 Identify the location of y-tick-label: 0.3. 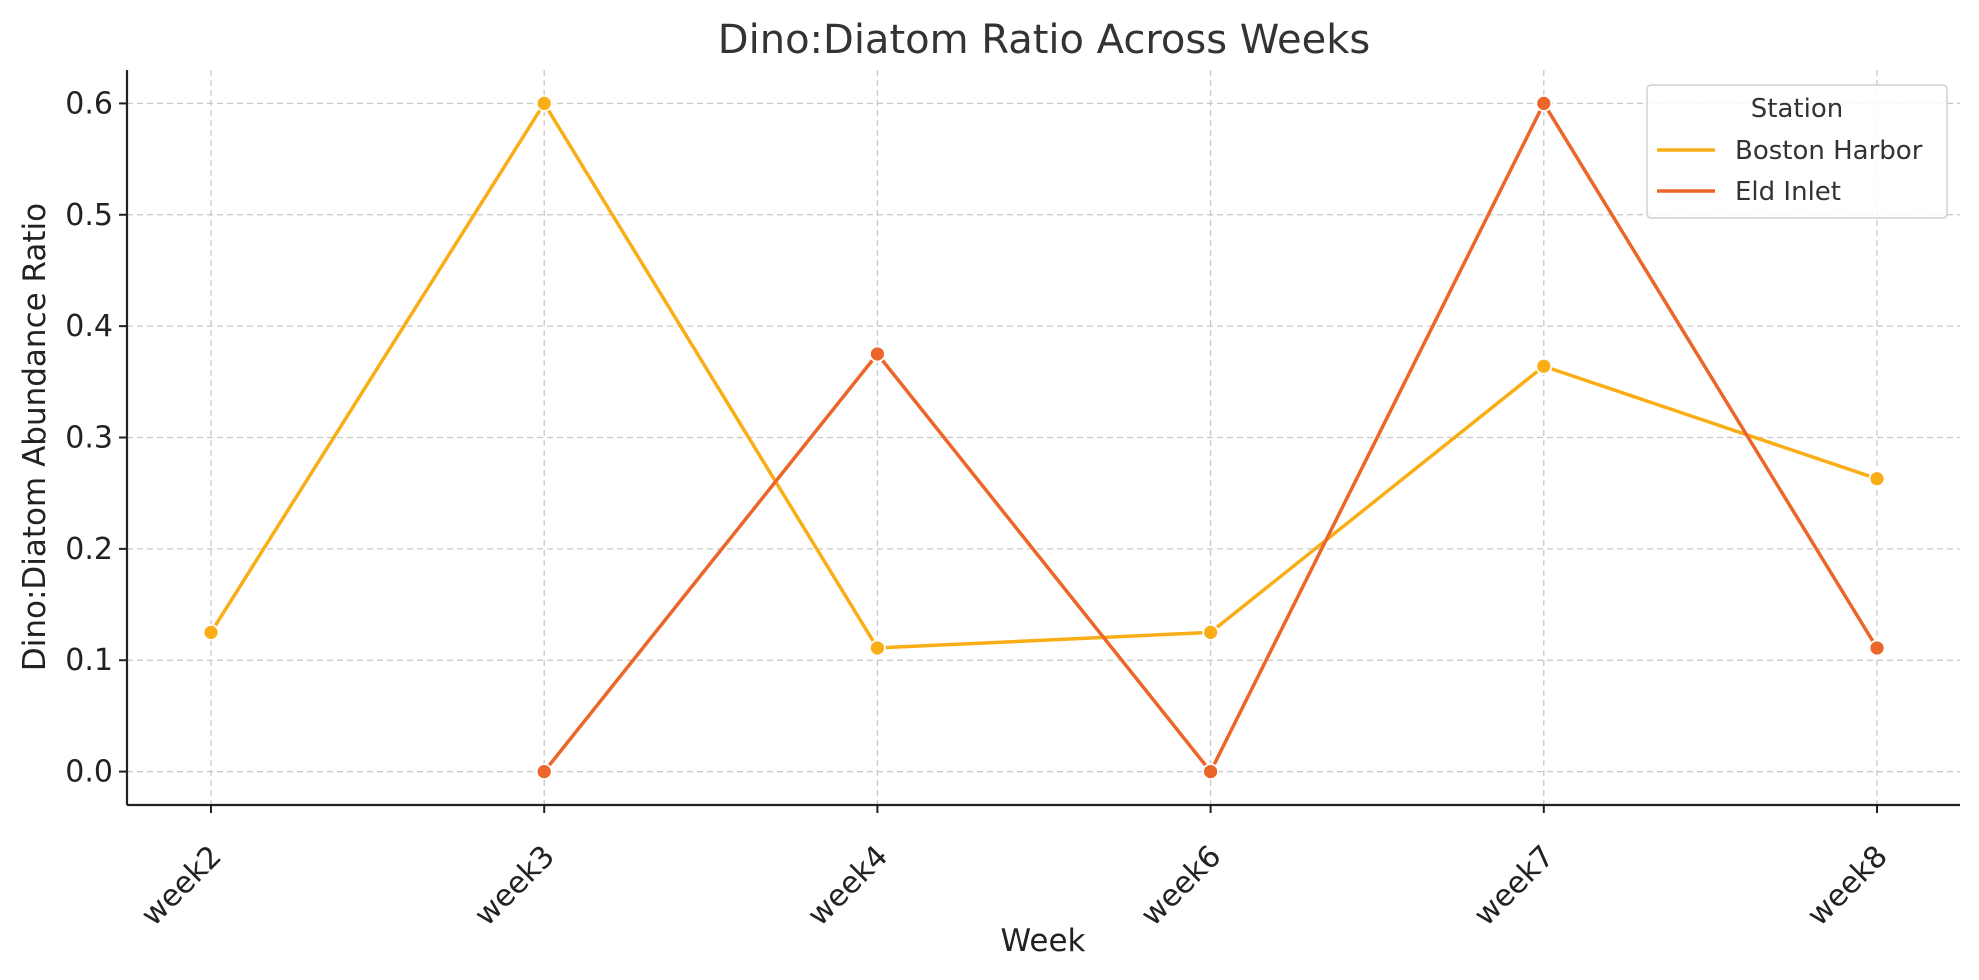
(89, 438).